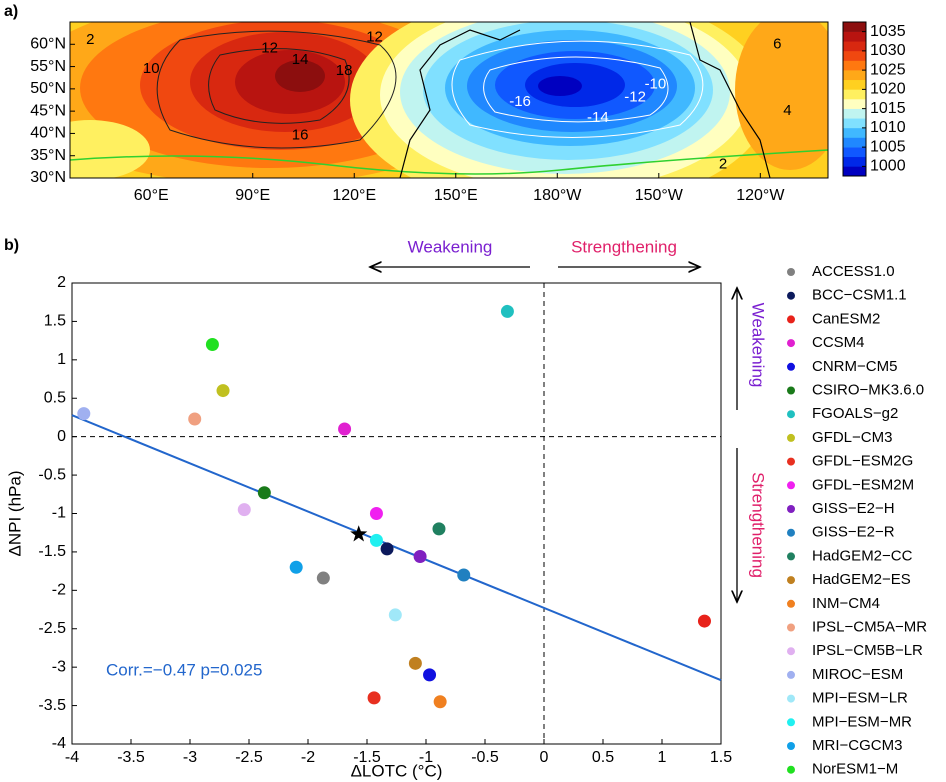 This screenshot has width=946, height=782. I want to click on x-tick-label: -0.5, so click(485, 757).